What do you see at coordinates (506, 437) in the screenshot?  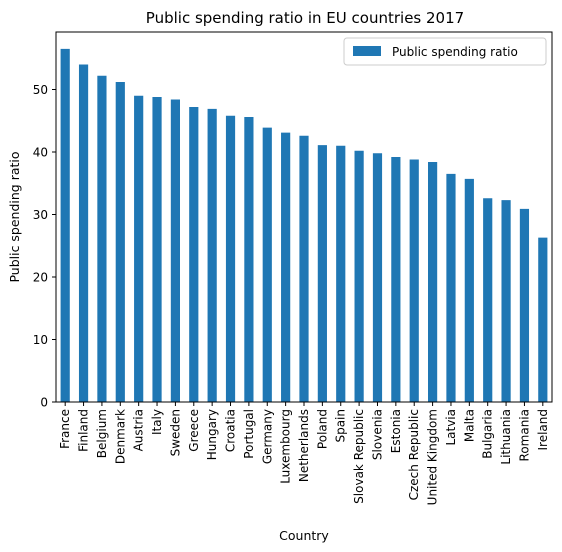 I see `x-tick-label: Lithuania` at bounding box center [506, 437].